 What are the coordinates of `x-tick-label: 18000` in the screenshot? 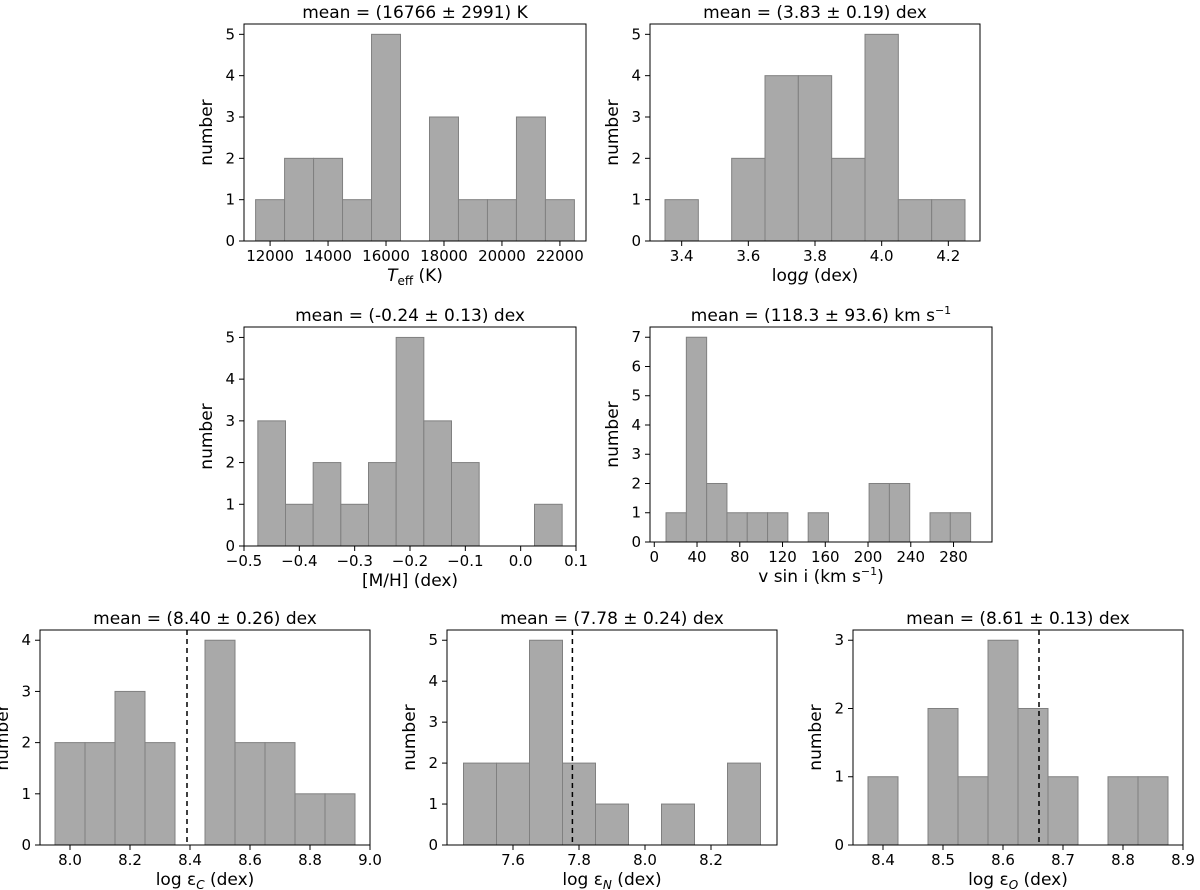 It's located at (444, 256).